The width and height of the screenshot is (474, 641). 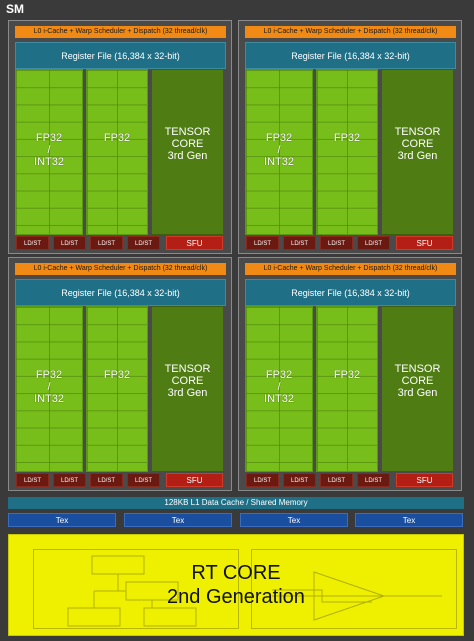 What do you see at coordinates (236, 503) in the screenshot?
I see `l1-data-cache: 128KB L1 Data Cache / Shared Memory` at bounding box center [236, 503].